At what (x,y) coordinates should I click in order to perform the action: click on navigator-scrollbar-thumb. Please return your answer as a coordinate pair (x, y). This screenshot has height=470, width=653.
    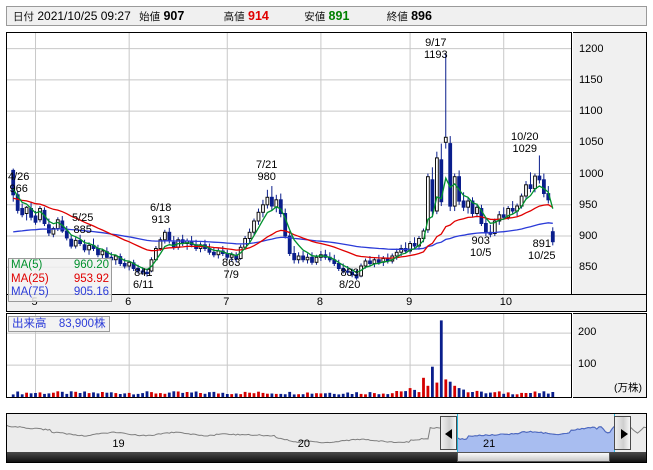
    Looking at the image, I should click on (534, 457).